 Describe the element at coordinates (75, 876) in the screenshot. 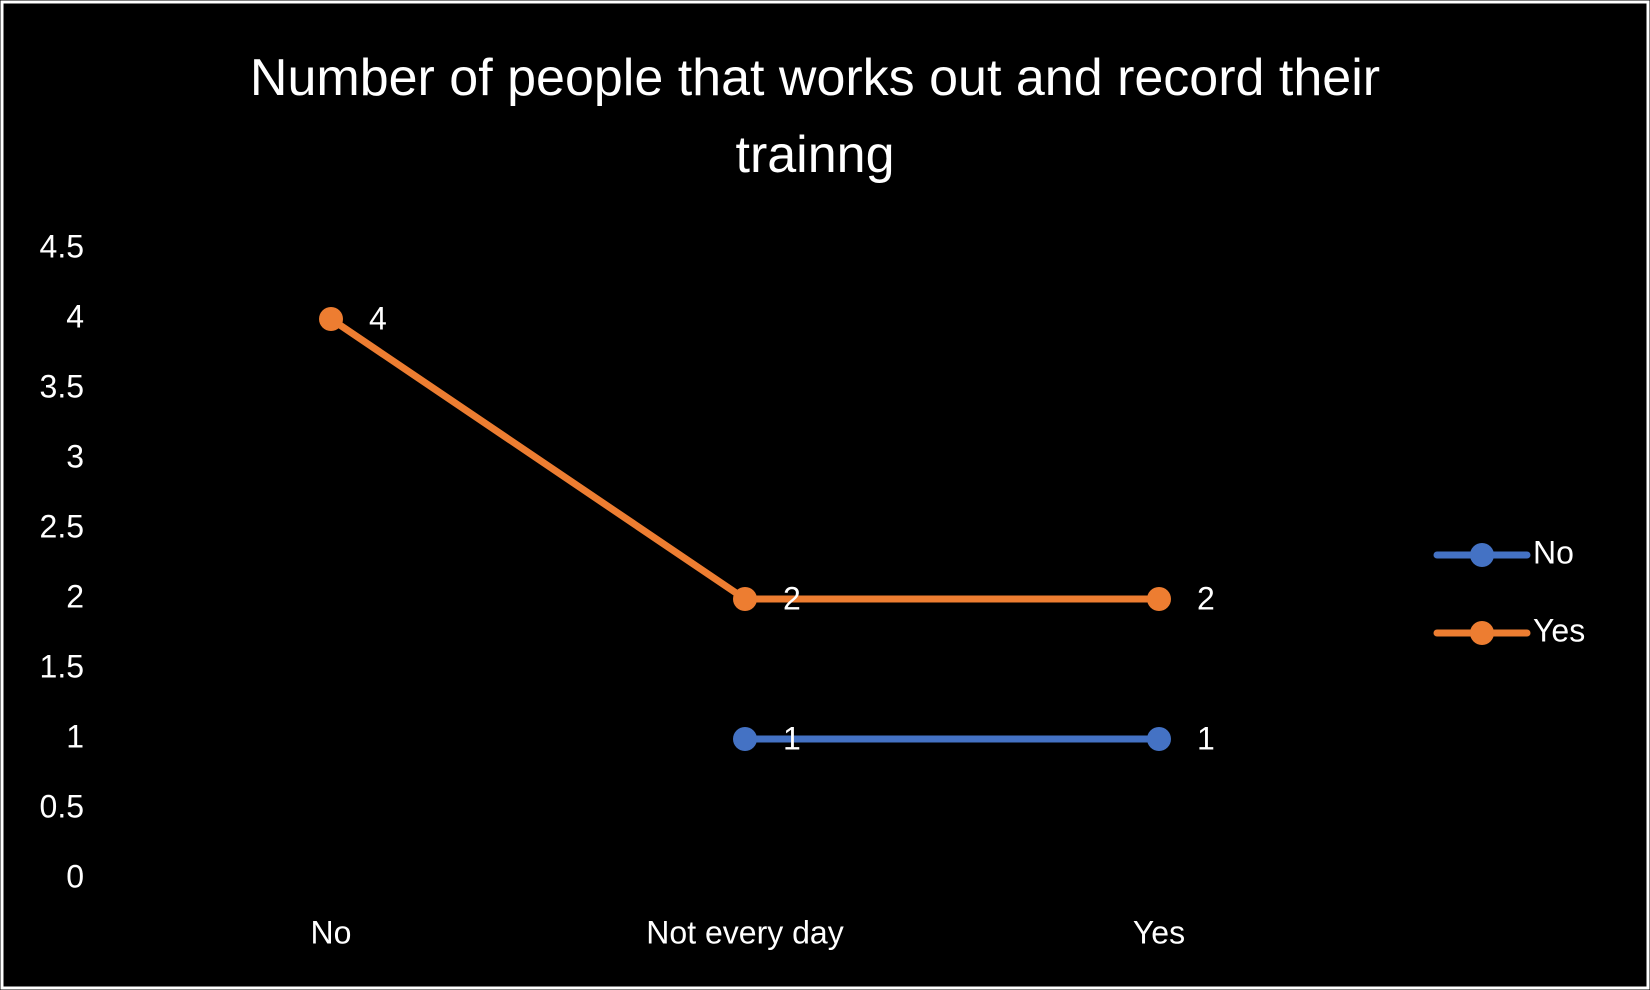

I see `y-tick-label: 0` at that location.